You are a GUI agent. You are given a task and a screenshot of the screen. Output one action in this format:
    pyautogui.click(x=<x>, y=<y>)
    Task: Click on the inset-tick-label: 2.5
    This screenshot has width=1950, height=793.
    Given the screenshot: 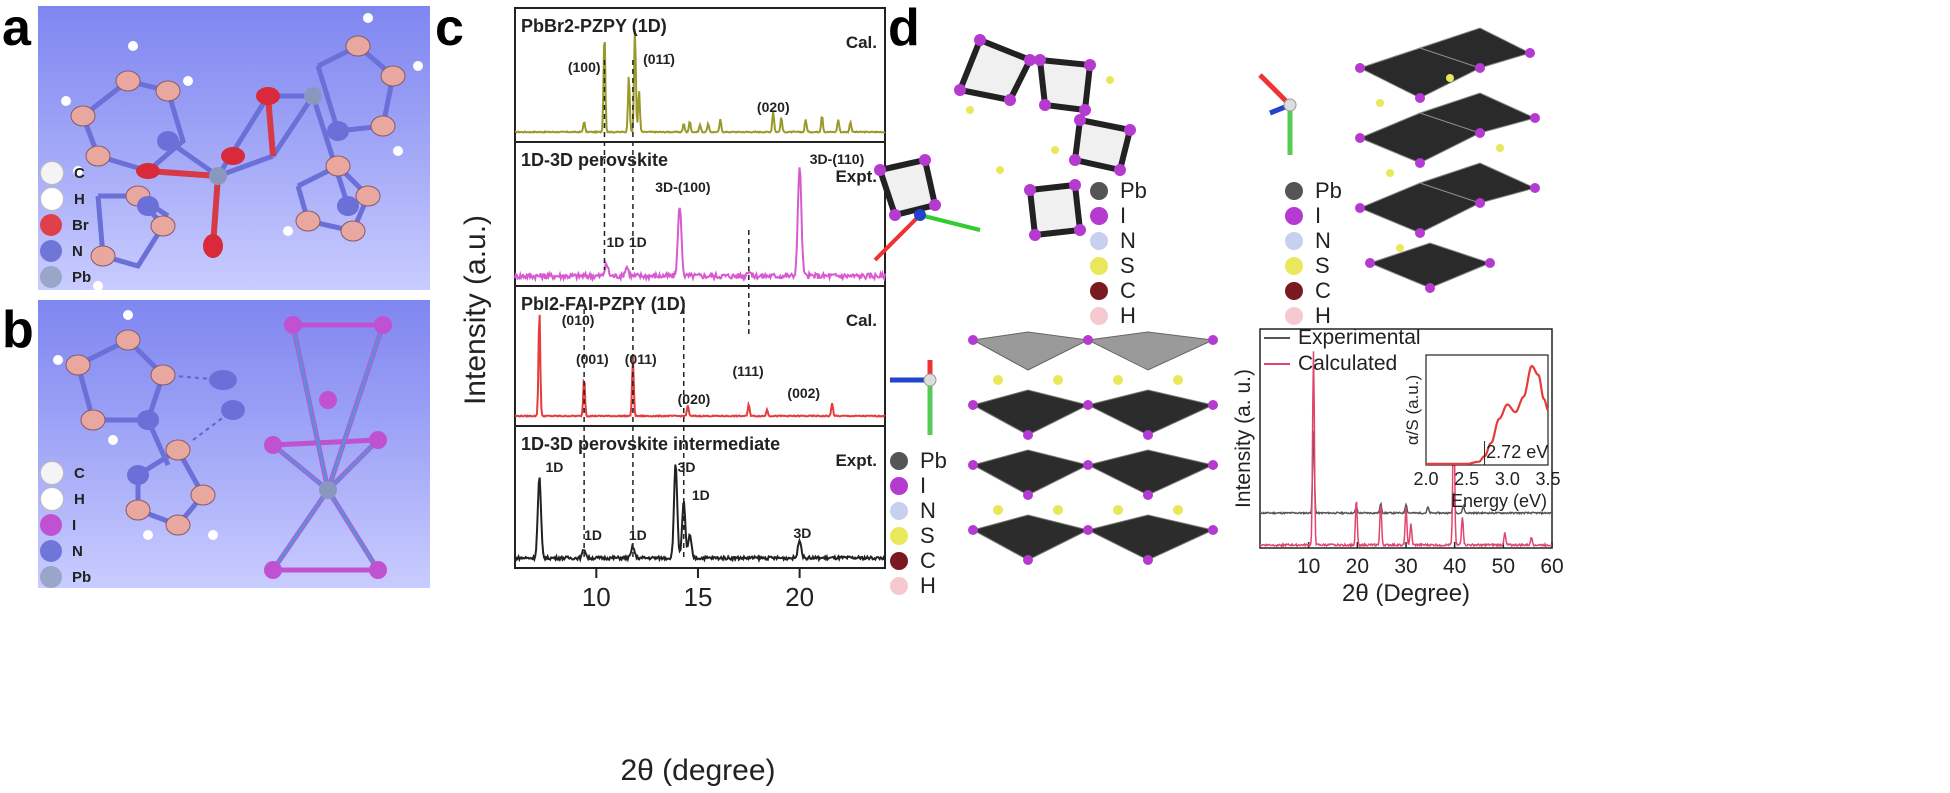 What is the action you would take?
    pyautogui.click(x=1466, y=479)
    